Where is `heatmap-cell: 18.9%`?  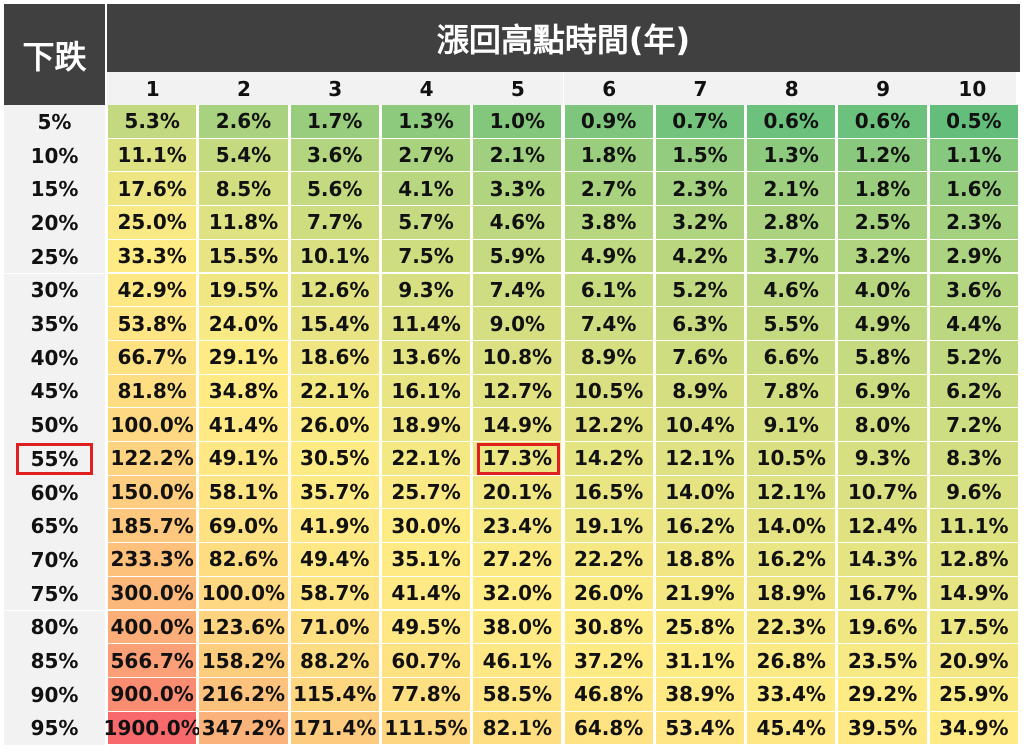
heatmap-cell: 18.9% is located at coordinates (791, 593).